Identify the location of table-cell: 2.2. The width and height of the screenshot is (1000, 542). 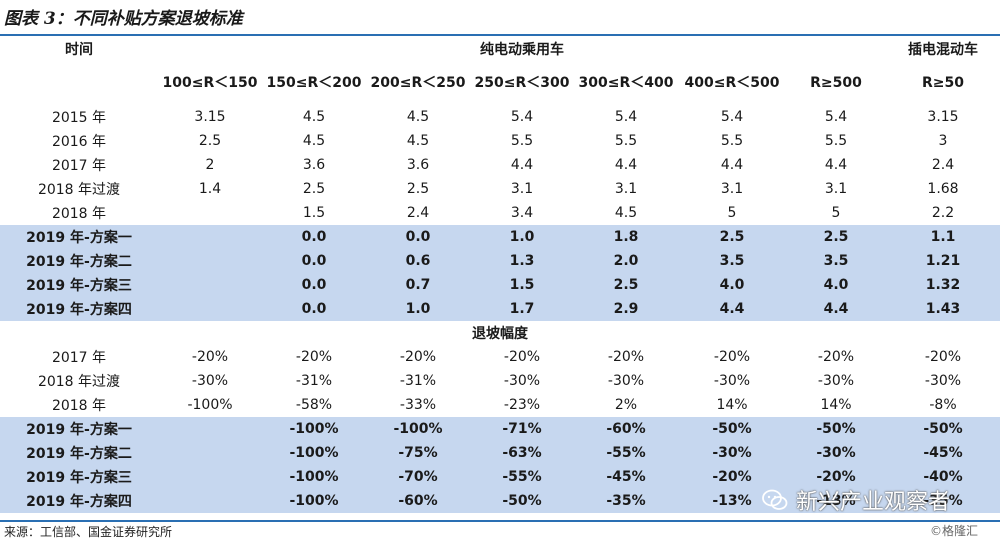
(943, 213).